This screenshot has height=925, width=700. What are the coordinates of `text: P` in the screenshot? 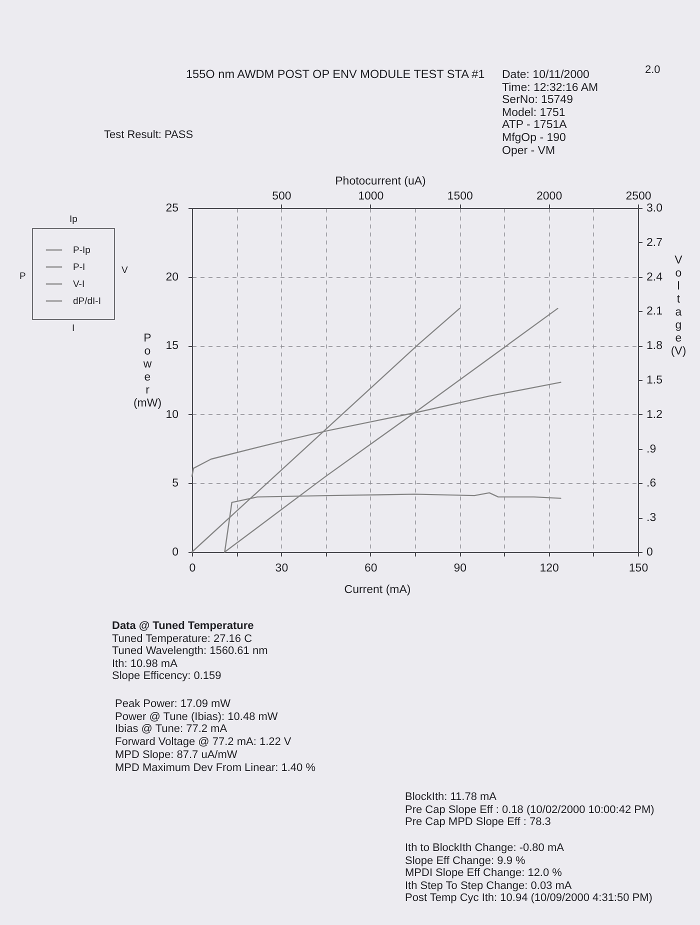 It's located at (23, 276).